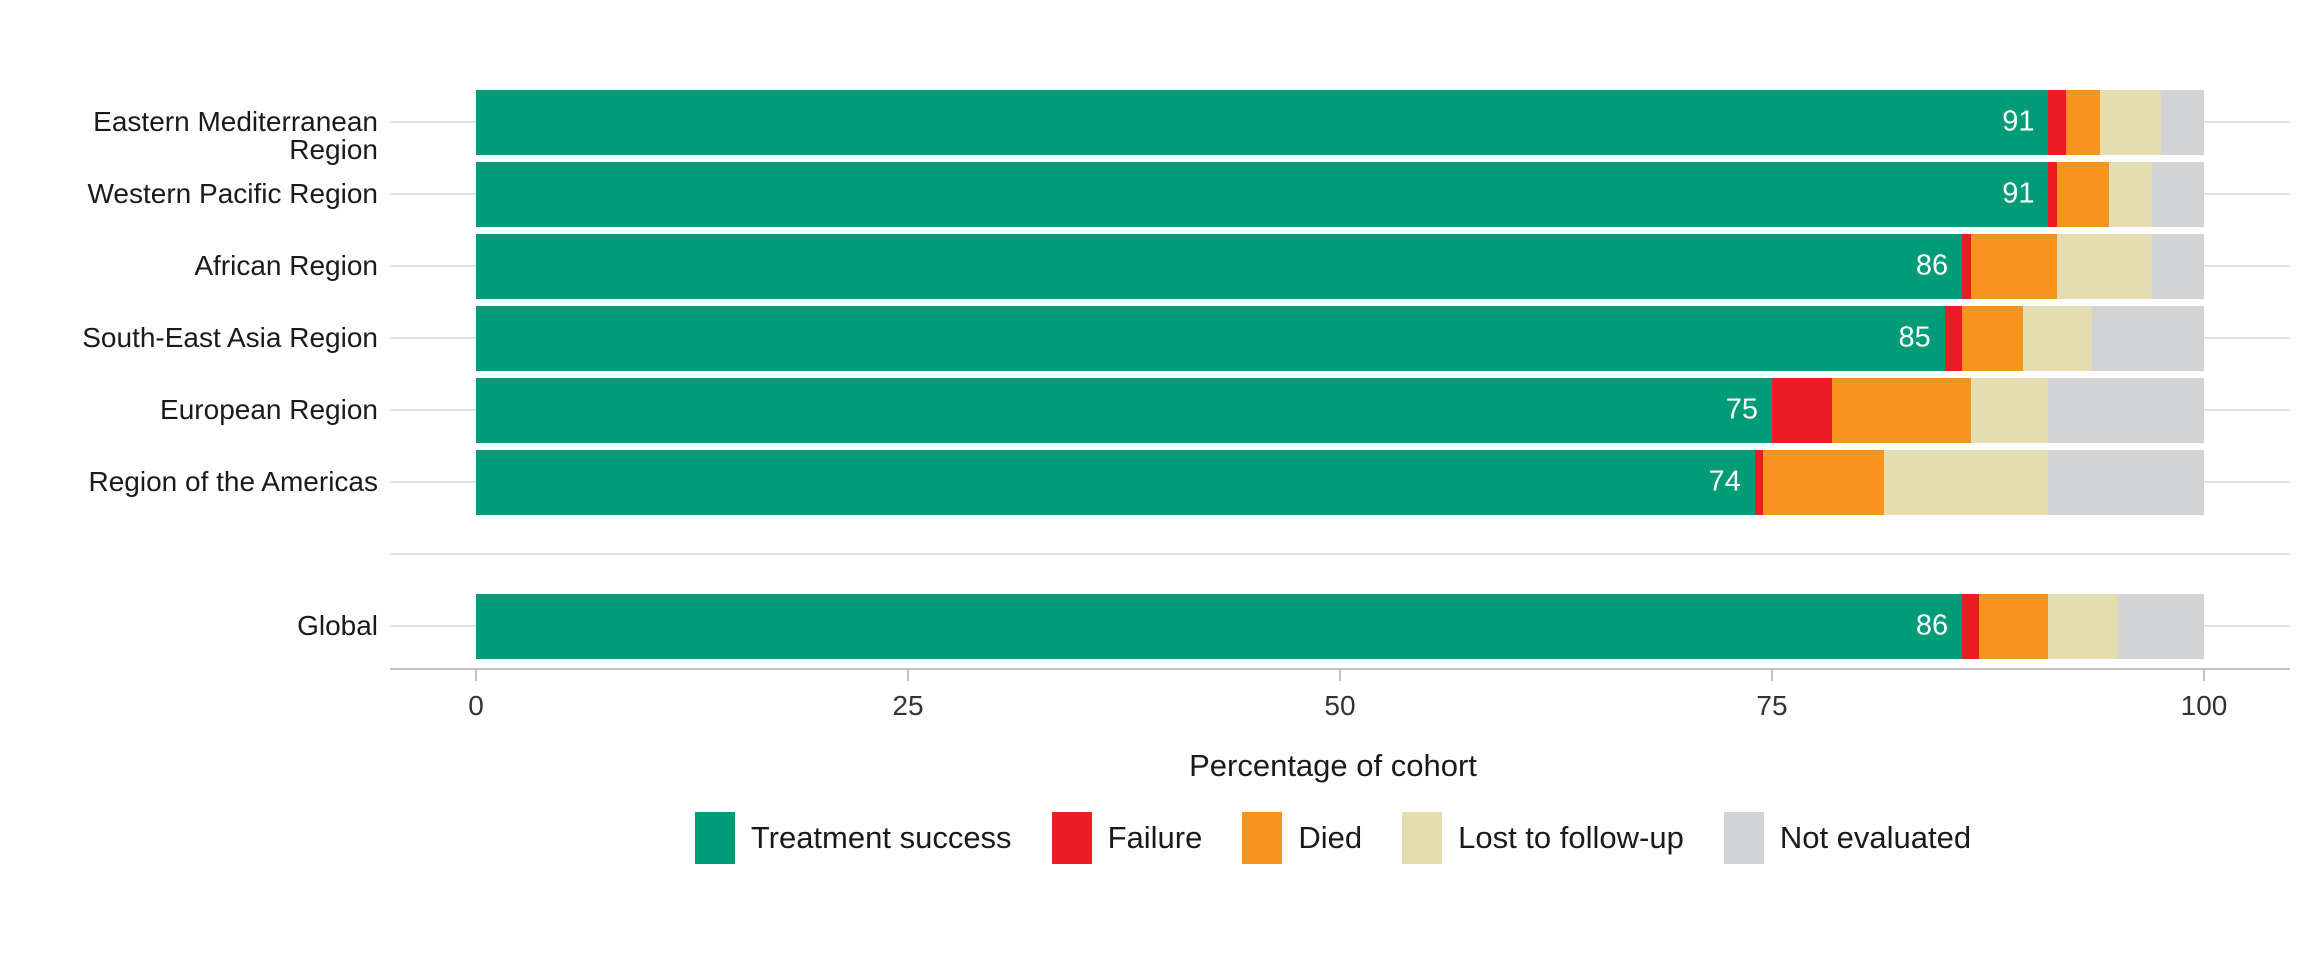 The width and height of the screenshot is (2304, 960). I want to click on y-axis-label: Region of the Americas, so click(233, 481).